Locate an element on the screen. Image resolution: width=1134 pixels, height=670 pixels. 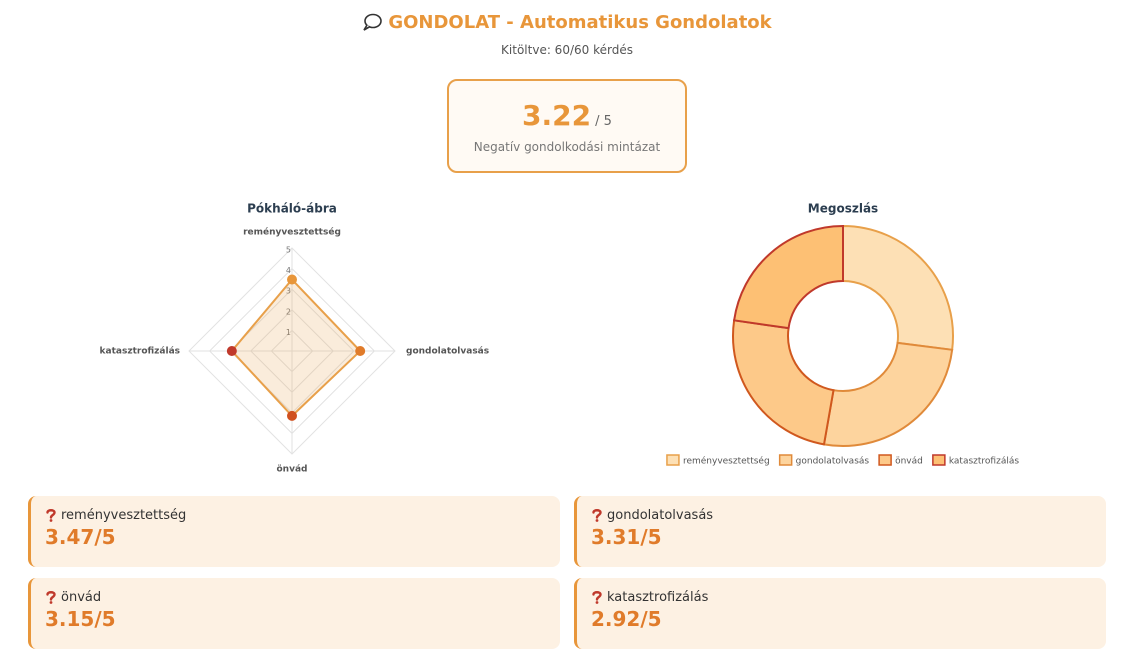
chart-title: Megoszlás is located at coordinates (843, 209).